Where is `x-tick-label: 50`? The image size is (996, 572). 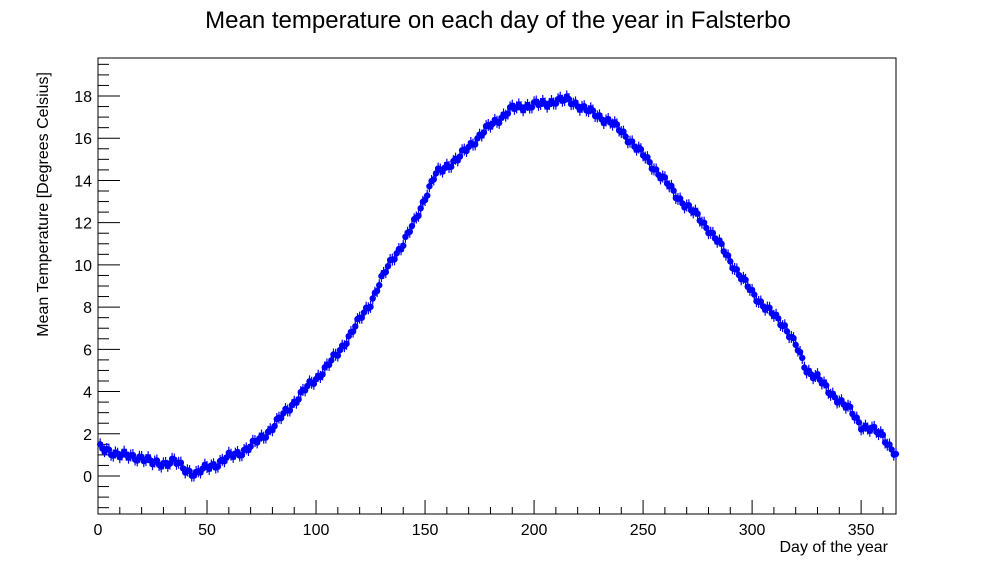 x-tick-label: 50 is located at coordinates (207, 530).